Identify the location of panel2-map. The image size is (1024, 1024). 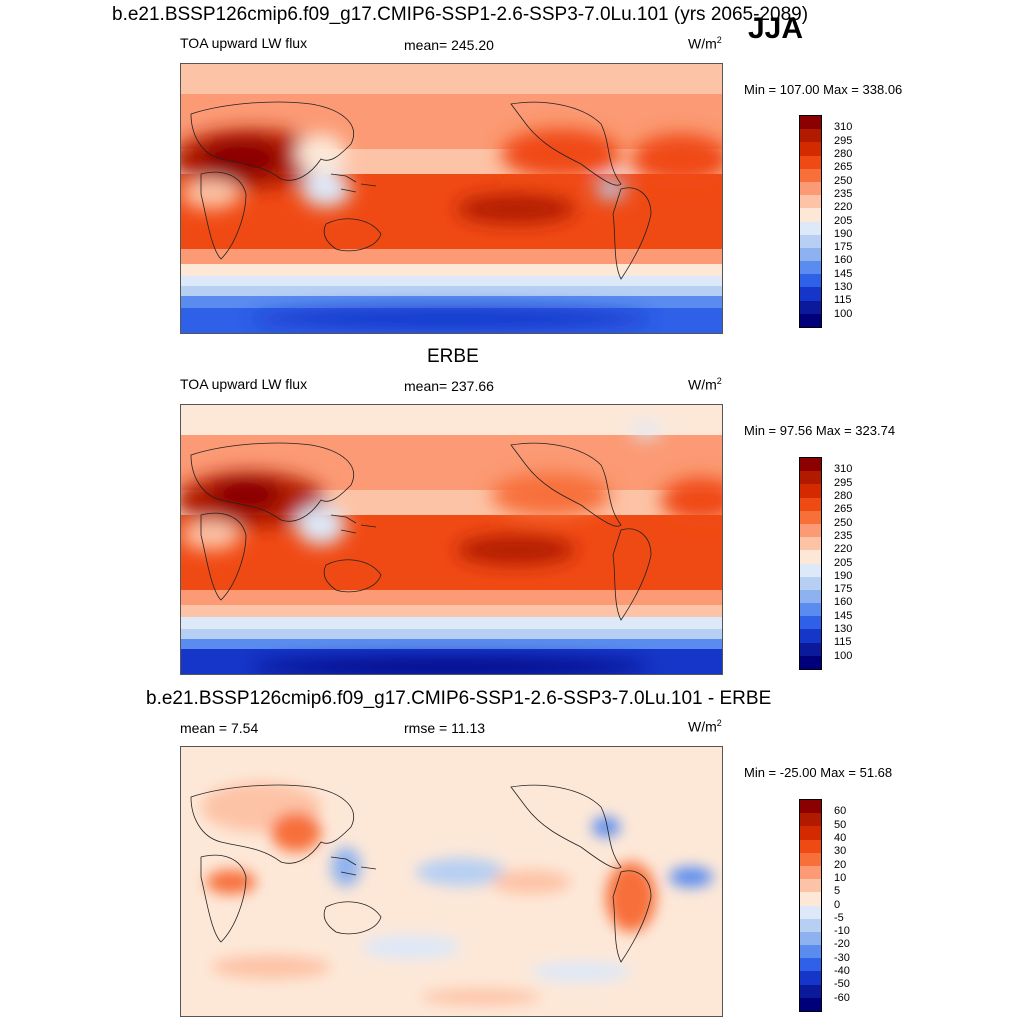
(451, 539).